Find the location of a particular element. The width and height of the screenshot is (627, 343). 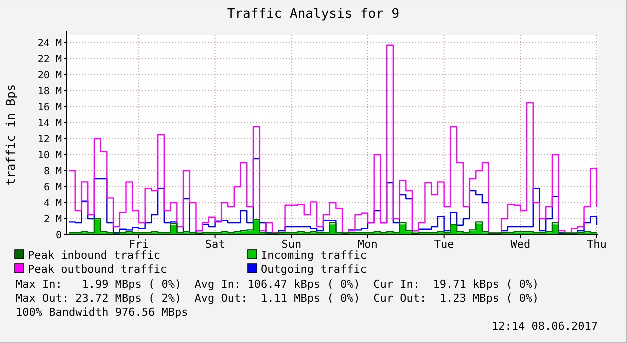

x-tick-label: Sun is located at coordinates (292, 244).